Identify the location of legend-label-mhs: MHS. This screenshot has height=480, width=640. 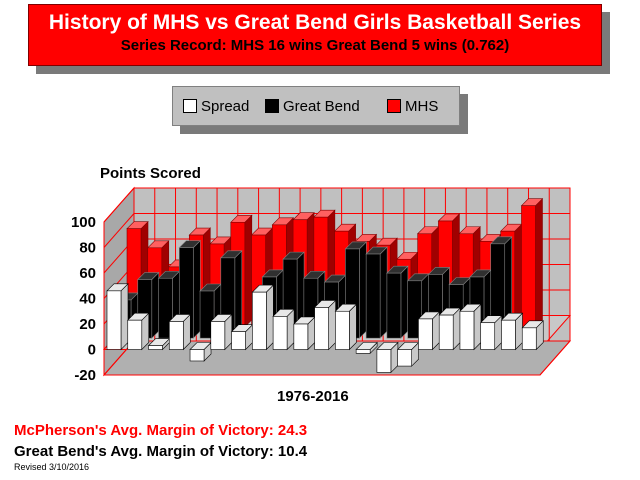
(422, 106).